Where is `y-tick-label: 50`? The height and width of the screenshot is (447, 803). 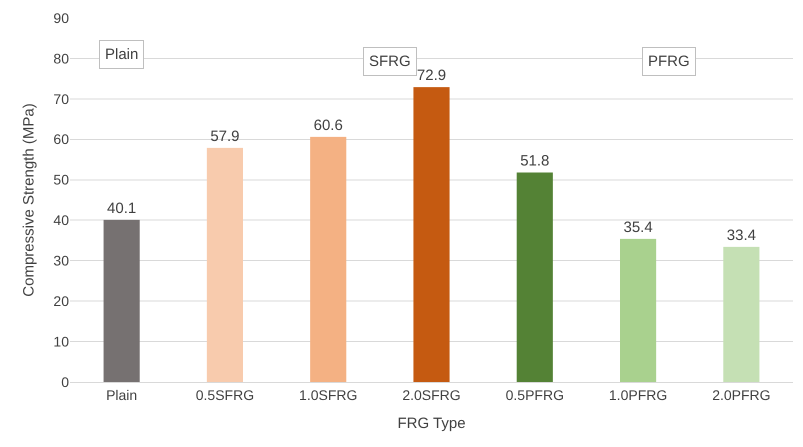
y-tick-label: 50 is located at coordinates (61, 180).